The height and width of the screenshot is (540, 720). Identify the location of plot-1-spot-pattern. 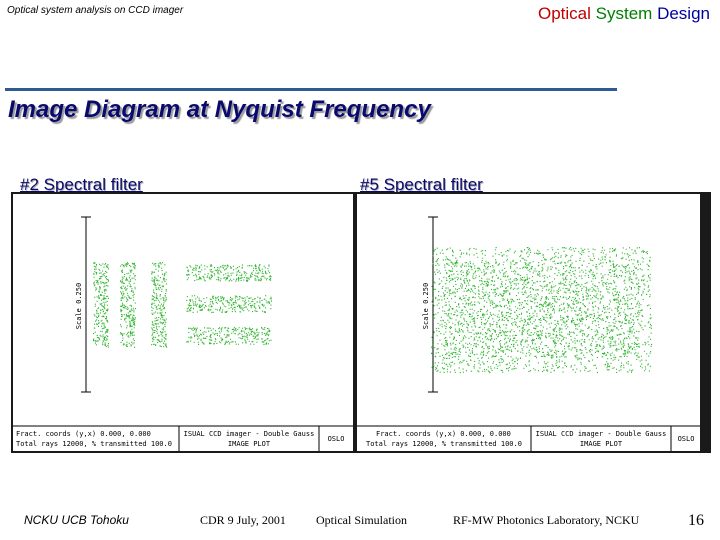
(182, 305).